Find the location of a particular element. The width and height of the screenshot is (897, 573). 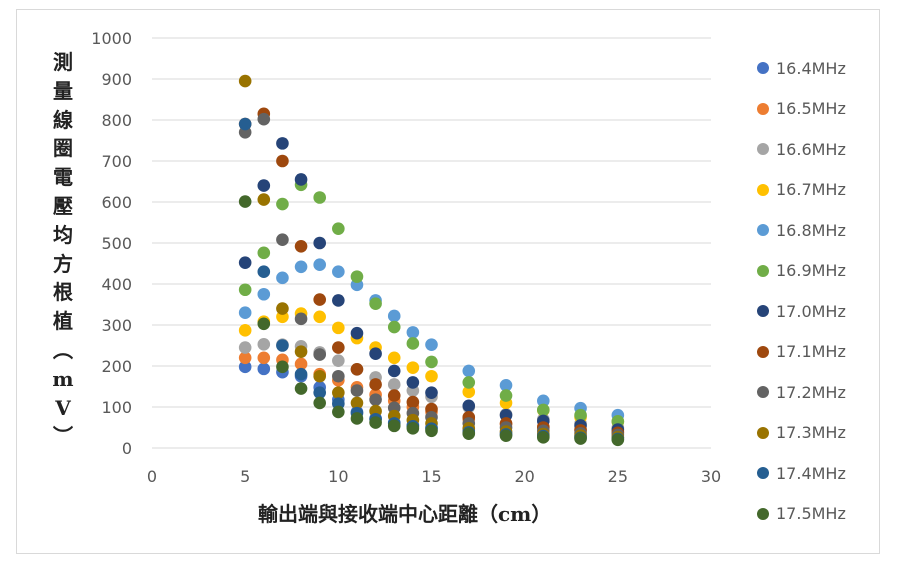

y-tick-label: 300 is located at coordinates (116, 325).